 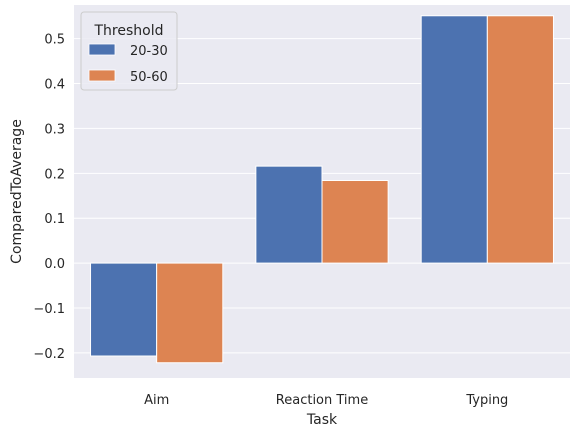 What do you see at coordinates (149, 51) in the screenshot?
I see `legend-label: 20-30` at bounding box center [149, 51].